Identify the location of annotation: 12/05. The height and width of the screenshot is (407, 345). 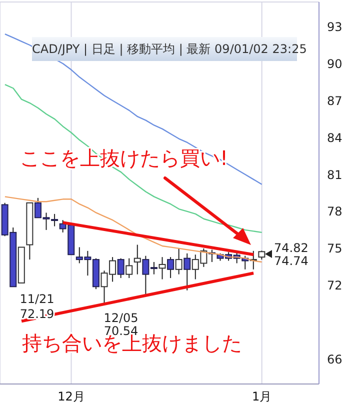
(121, 318).